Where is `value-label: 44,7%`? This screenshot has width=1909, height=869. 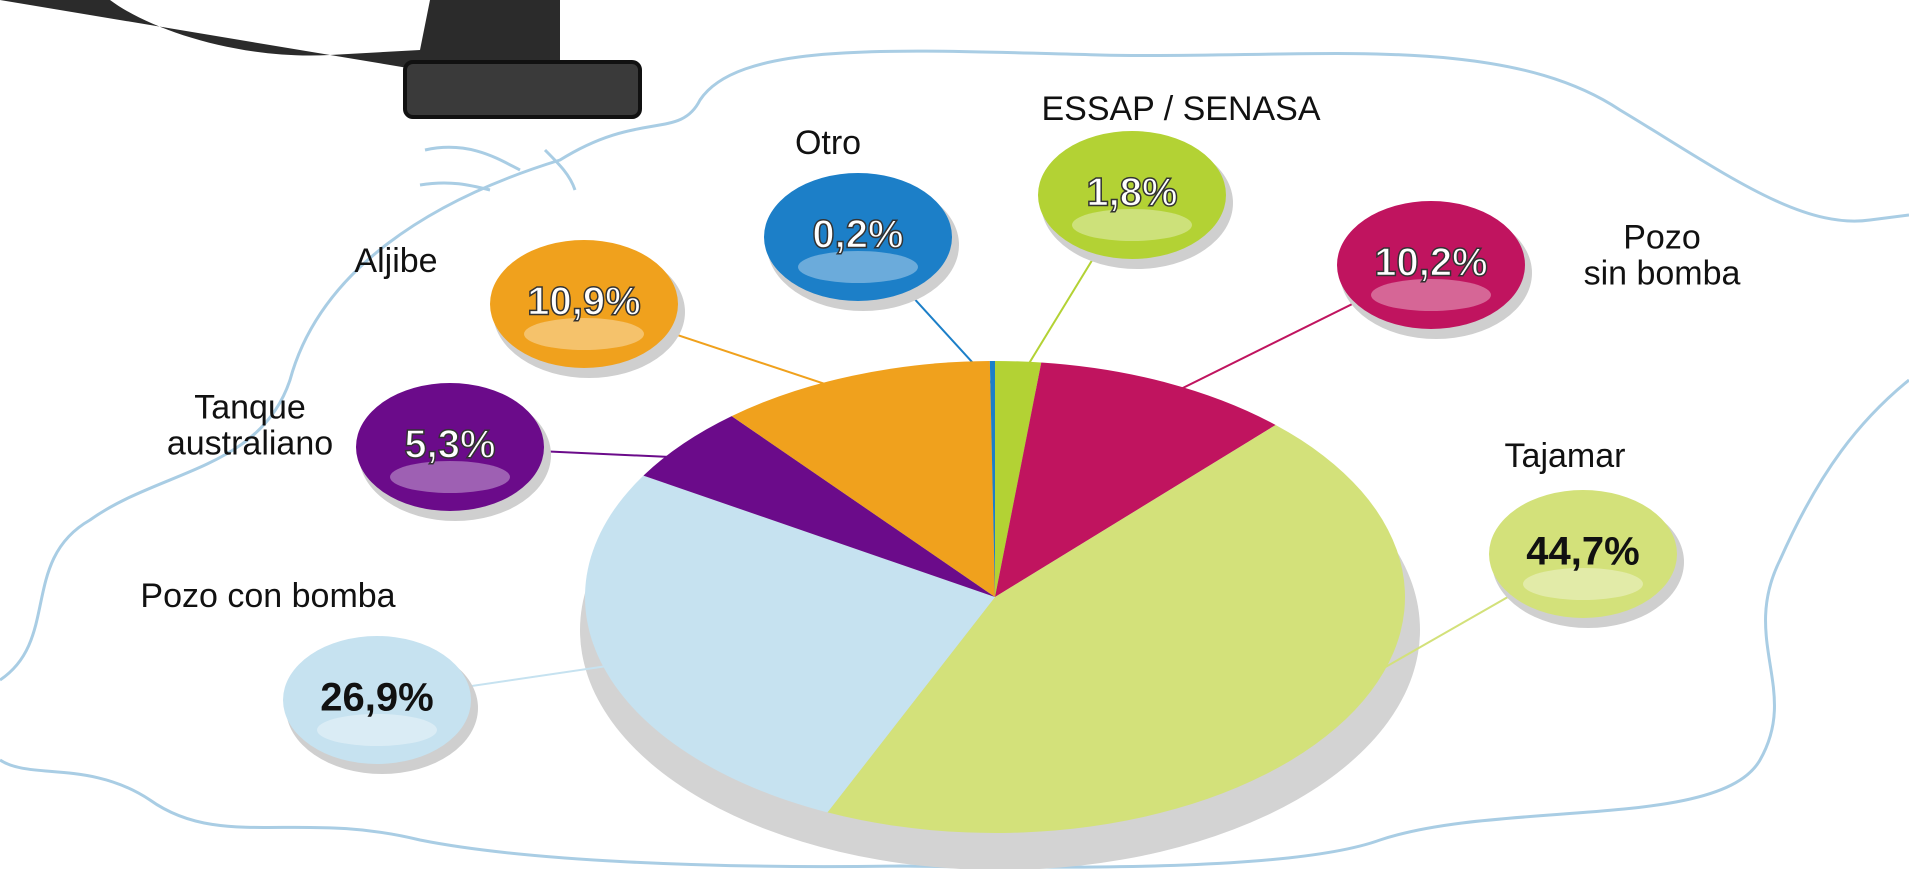
value-label: 44,7% is located at coordinates (1582, 552).